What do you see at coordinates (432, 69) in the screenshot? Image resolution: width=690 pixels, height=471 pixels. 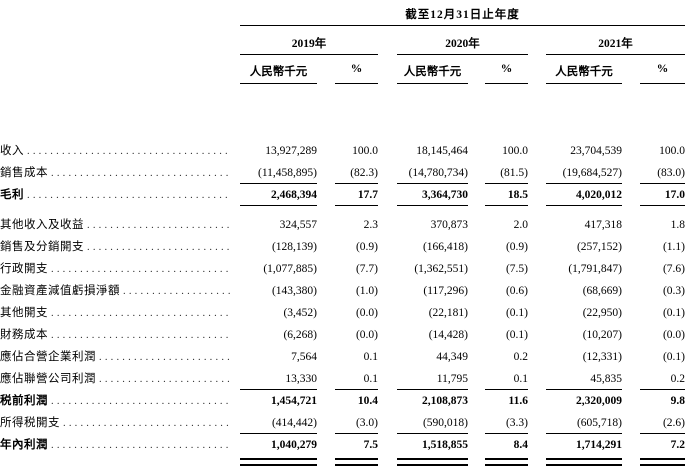 I see `unit-header-2020: 人民幣千元` at bounding box center [432, 69].